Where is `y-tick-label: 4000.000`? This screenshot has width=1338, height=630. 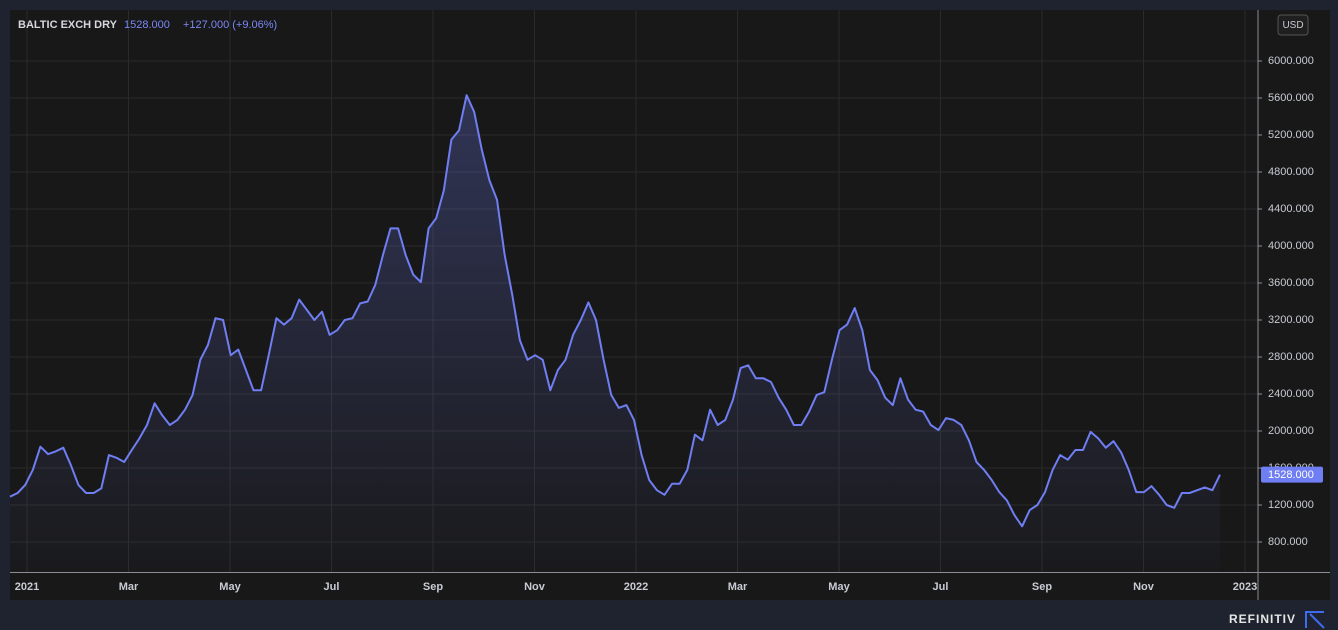 y-tick-label: 4000.000 is located at coordinates (1291, 246).